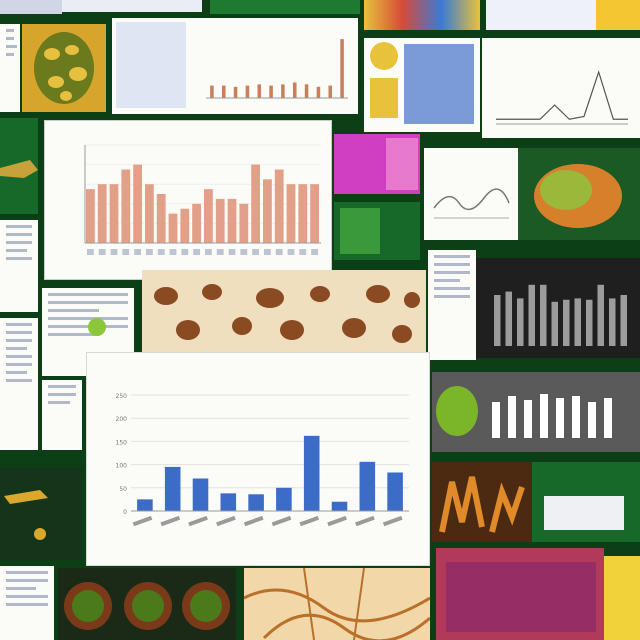  I want to click on green-thumbnail-center, so click(377, 231).